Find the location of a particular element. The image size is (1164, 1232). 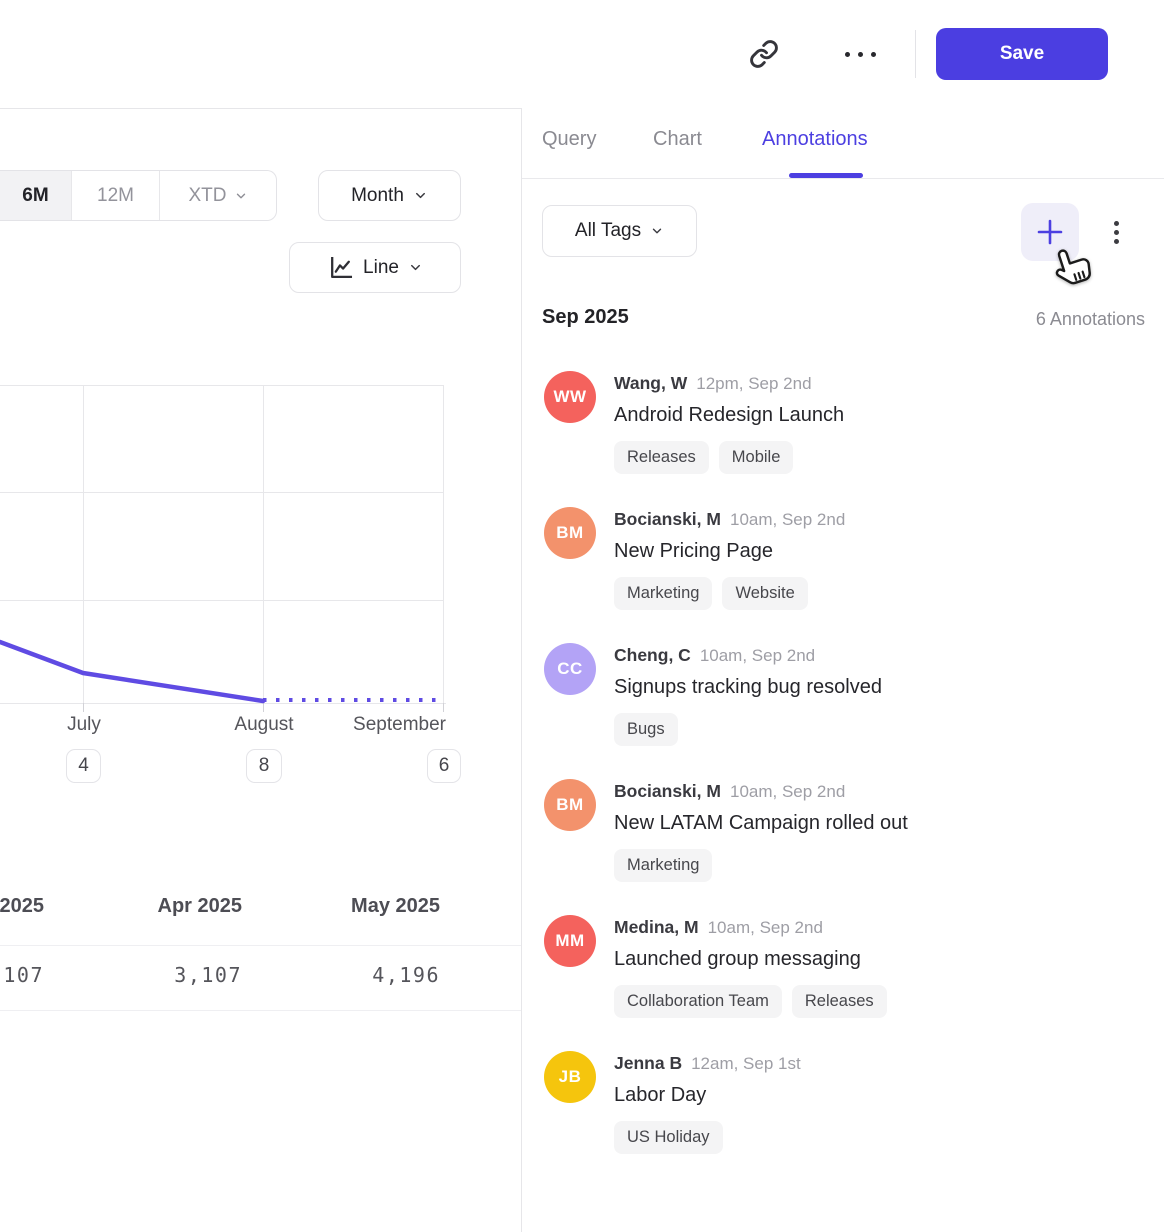

chart-type-button: Line is located at coordinates (375, 267).